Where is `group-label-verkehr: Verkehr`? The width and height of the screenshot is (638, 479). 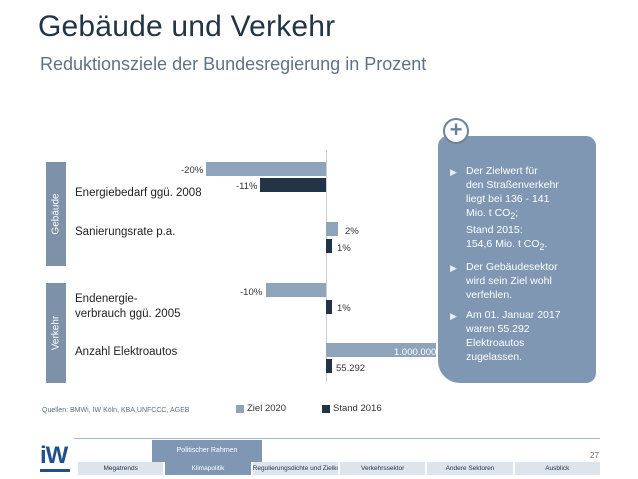
group-label-verkehr: Verkehr is located at coordinates (56, 333).